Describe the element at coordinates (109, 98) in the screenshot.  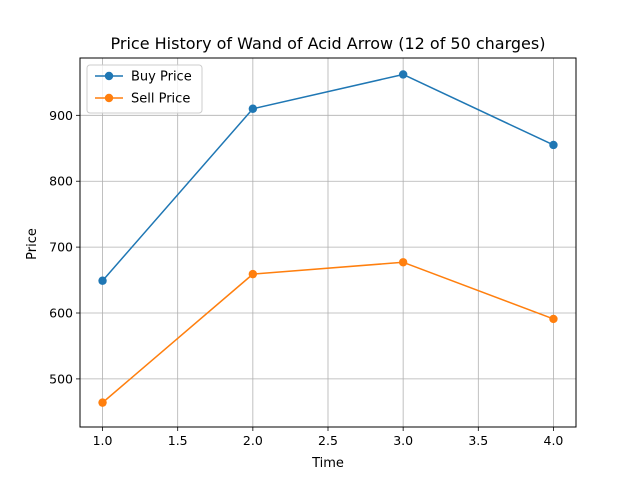
I see `legend-sell-price-marker` at that location.